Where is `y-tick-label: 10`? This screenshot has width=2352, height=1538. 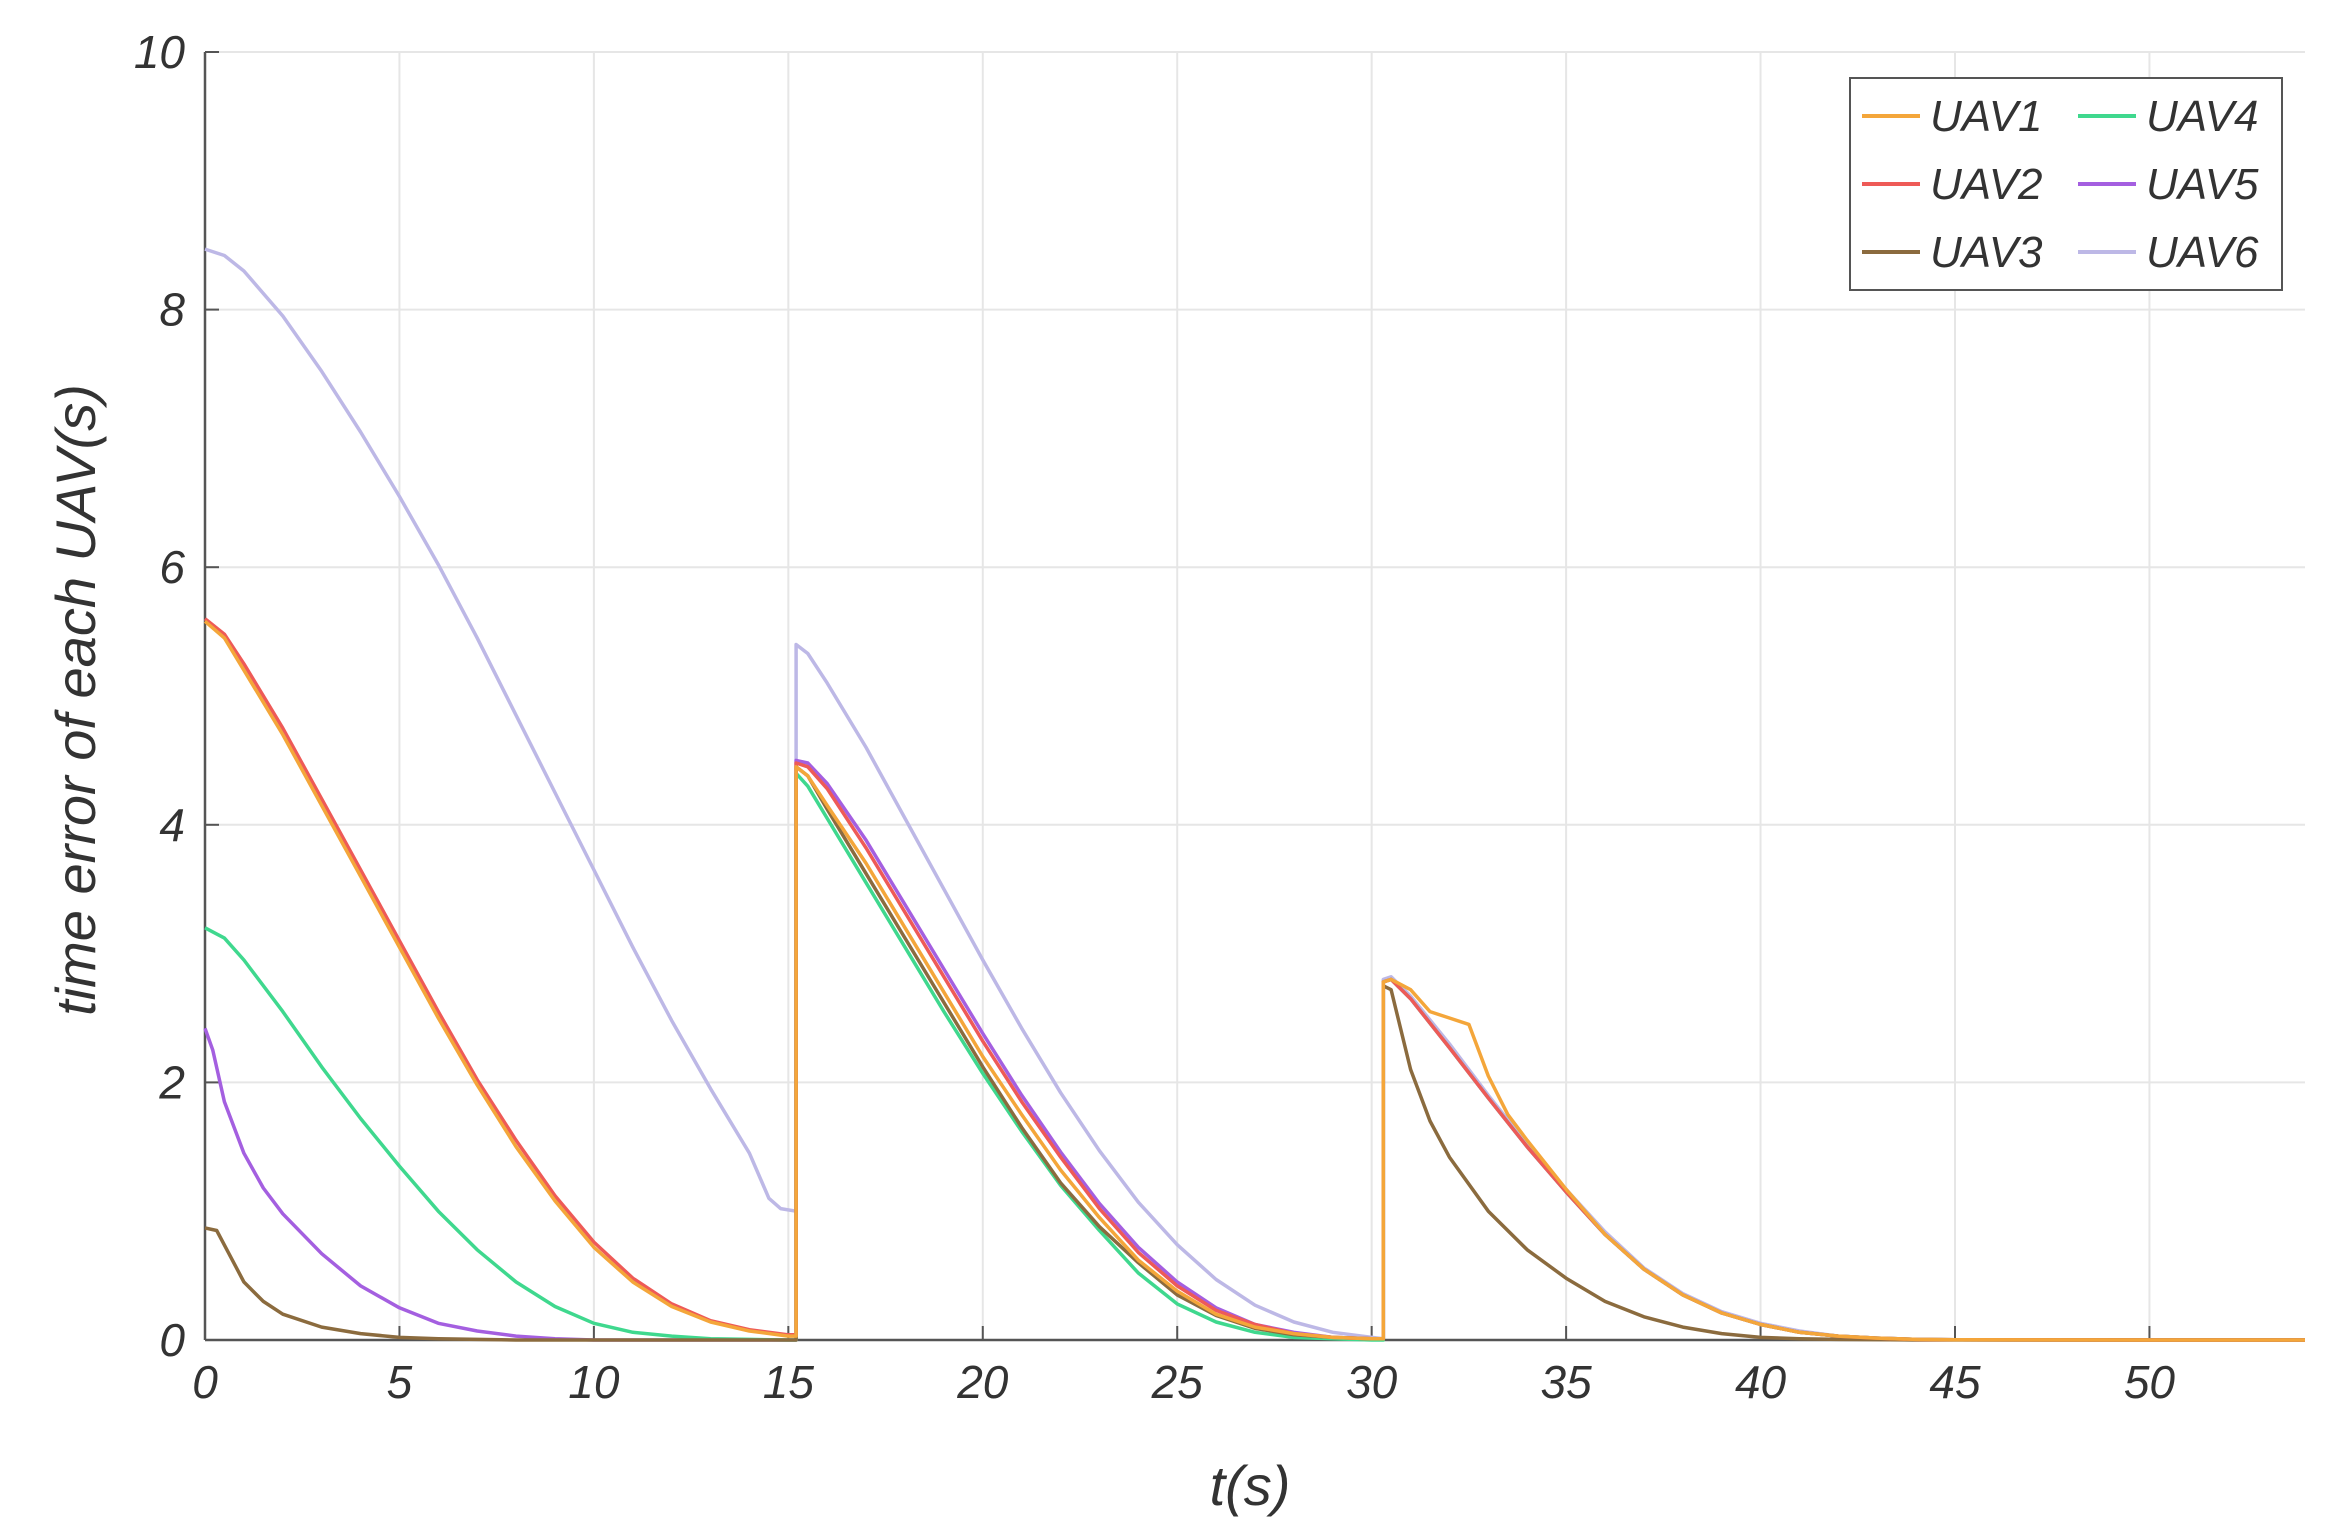 y-tick-label: 10 is located at coordinates (160, 52).